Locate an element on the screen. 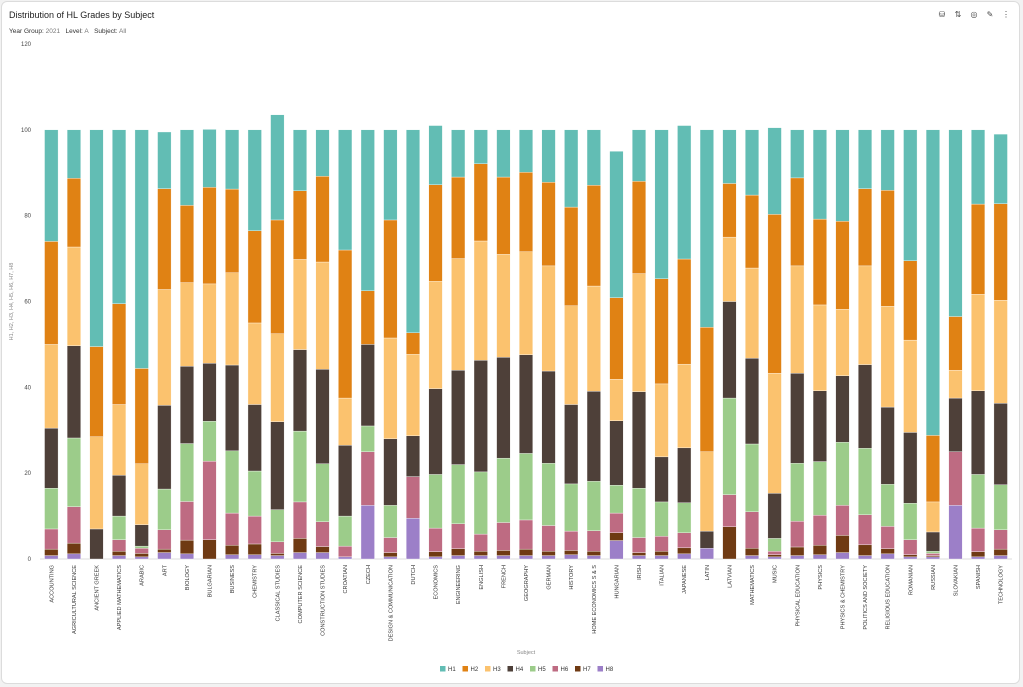  legend-label-h8: H8 is located at coordinates (610, 670).